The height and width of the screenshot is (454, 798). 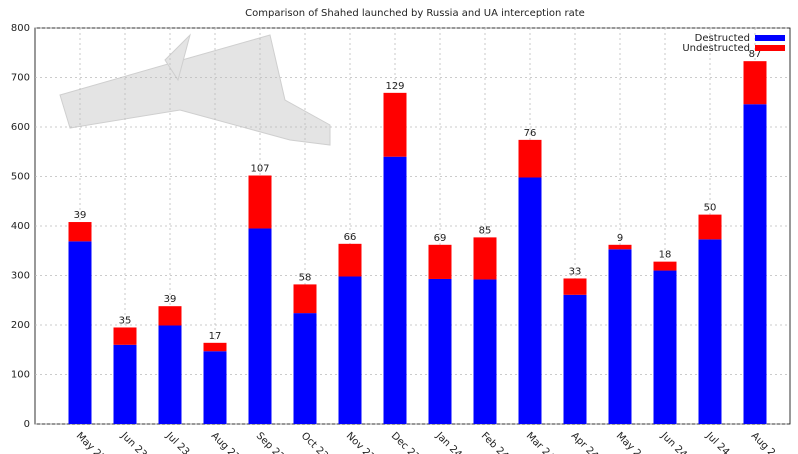 What do you see at coordinates (225, 442) in the screenshot?
I see `x-tick-label: Aug 23` at bounding box center [225, 442].